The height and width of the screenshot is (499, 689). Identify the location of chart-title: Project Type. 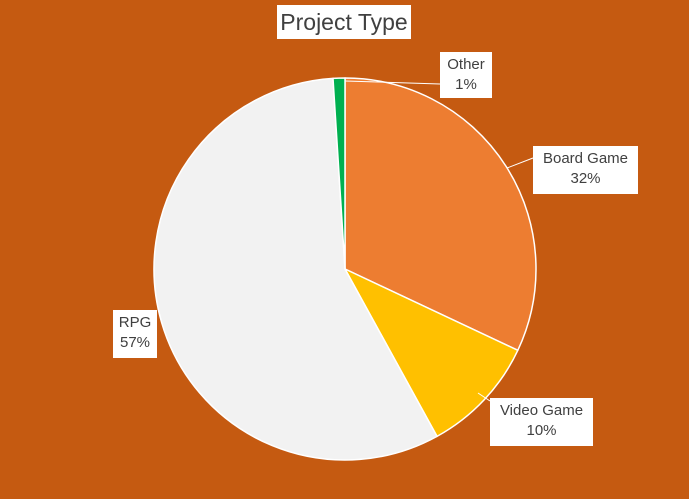
(344, 22).